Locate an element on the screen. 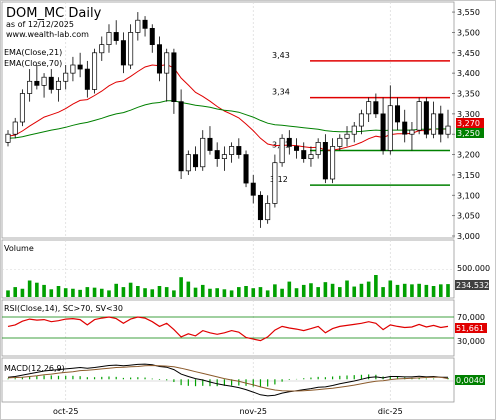  price-tick-label: 3,350 is located at coordinates (468, 94).